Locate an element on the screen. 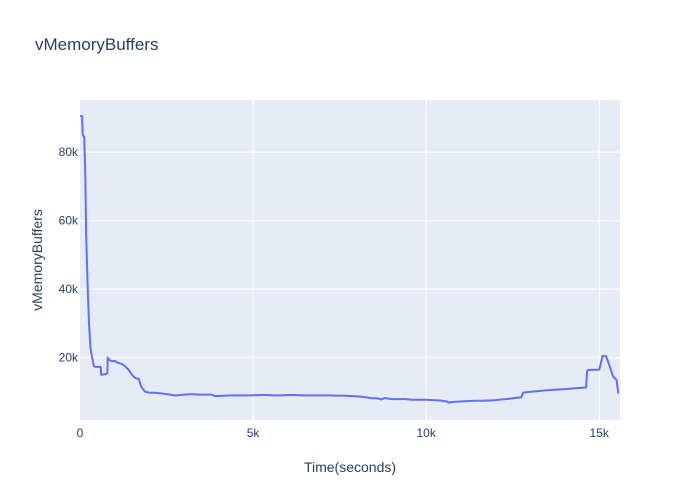  y-tick-label: 60k is located at coordinates (69, 221).